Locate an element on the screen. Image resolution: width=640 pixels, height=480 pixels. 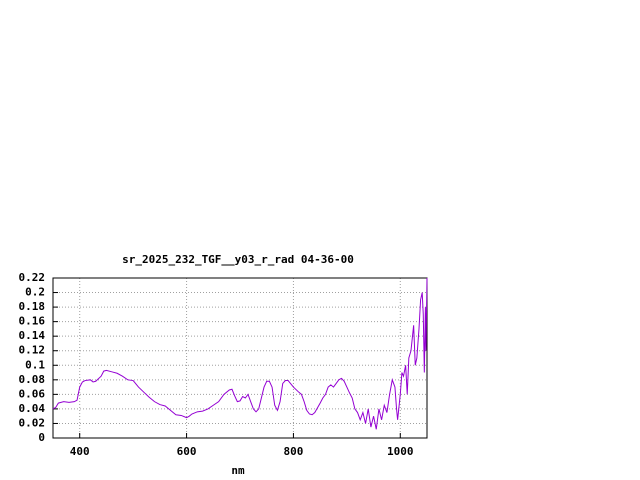
y-tick-label: 0.2 is located at coordinates (35, 292).